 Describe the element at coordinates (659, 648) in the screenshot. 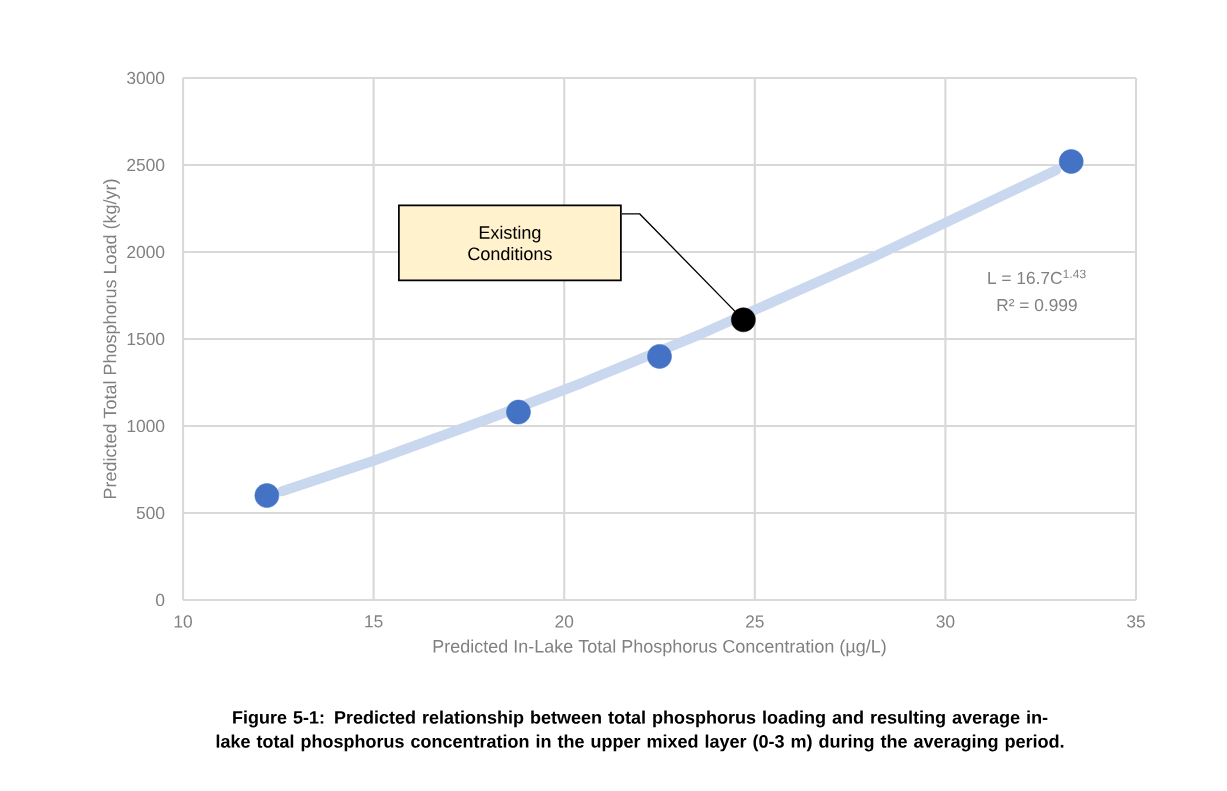

I see `x-axis-title: Predicted In-Lake Total Phosphorus Concentration (µg/L)` at that location.